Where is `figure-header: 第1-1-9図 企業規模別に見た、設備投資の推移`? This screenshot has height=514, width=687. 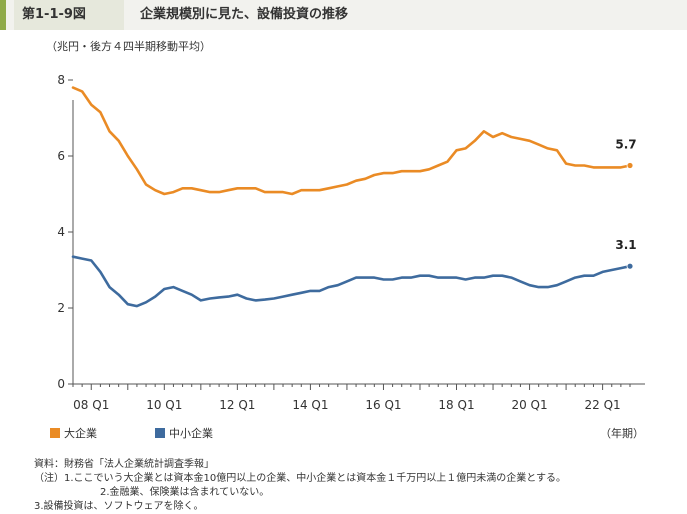
figure-header: 第1-1-9図 企業規模別に見た、設備投資の推移 is located at coordinates (343, 15).